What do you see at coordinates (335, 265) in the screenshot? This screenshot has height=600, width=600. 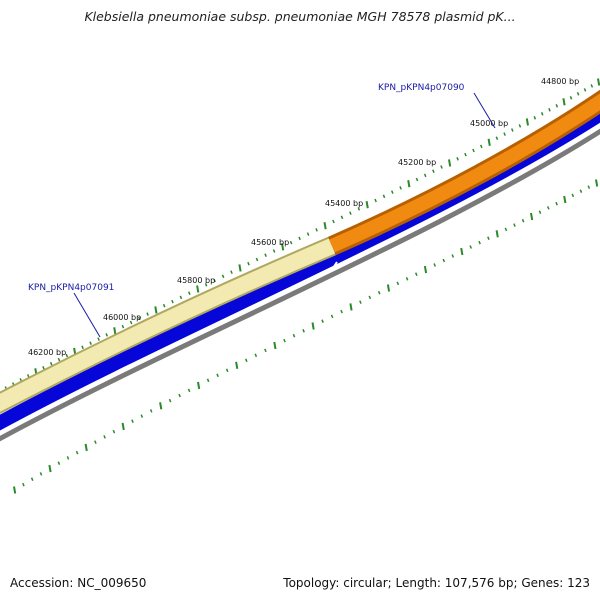 I see `reverse-track-gap` at bounding box center [335, 265].